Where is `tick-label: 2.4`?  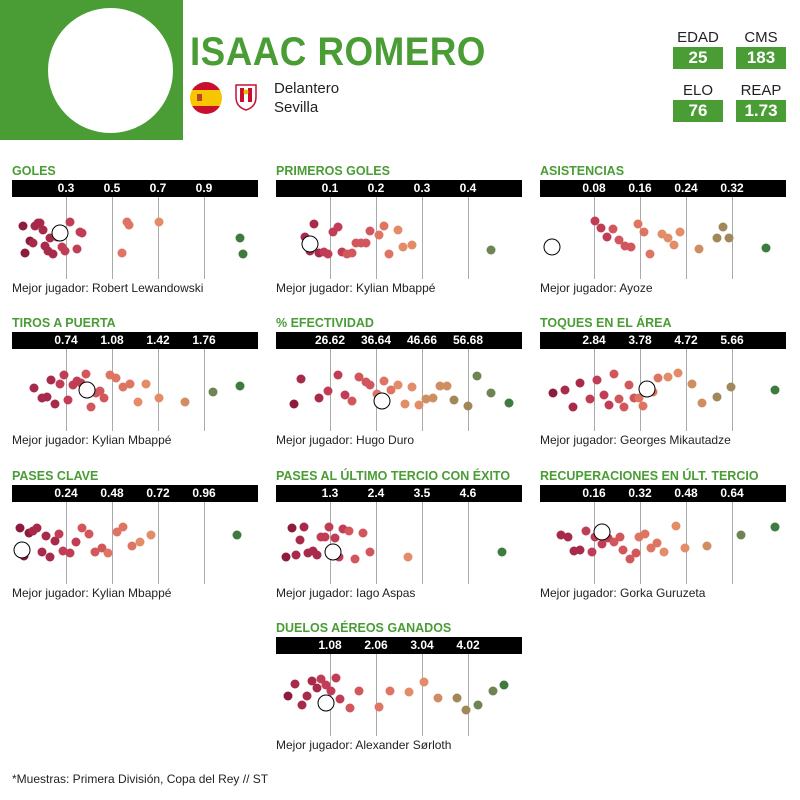 tick-label: 2.4 is located at coordinates (376, 493).